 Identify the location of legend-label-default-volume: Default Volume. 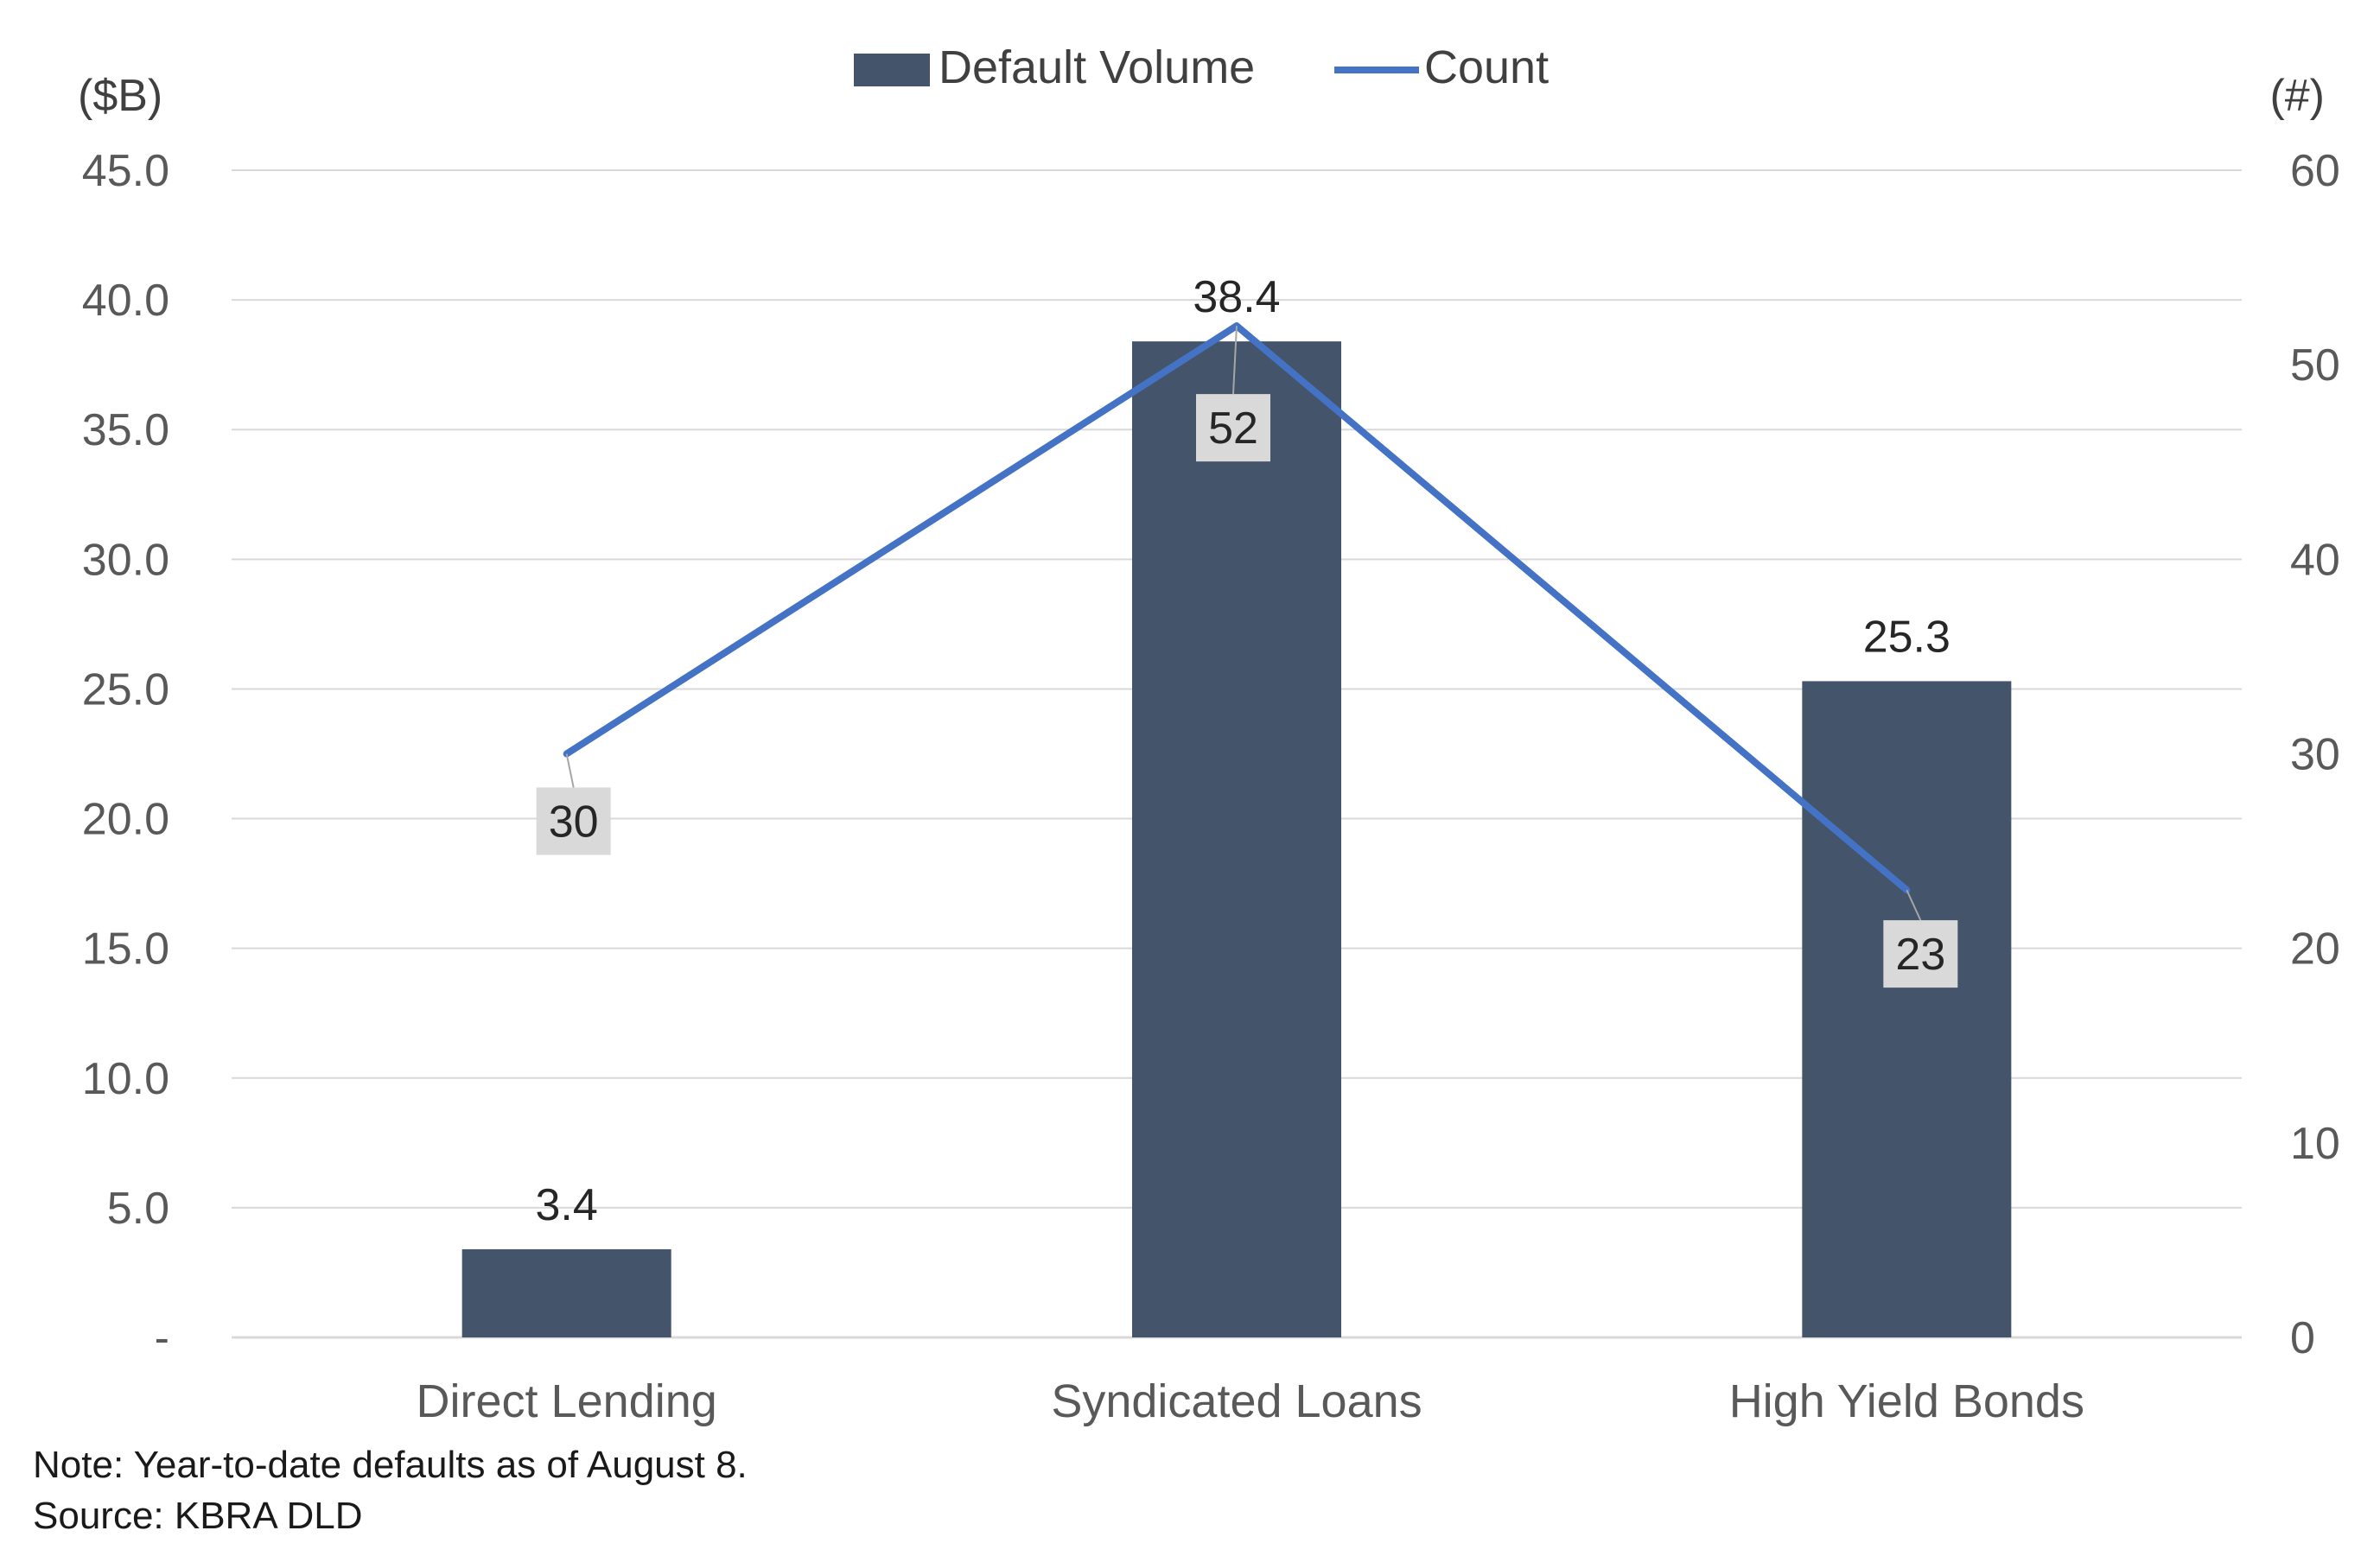
(1097, 67).